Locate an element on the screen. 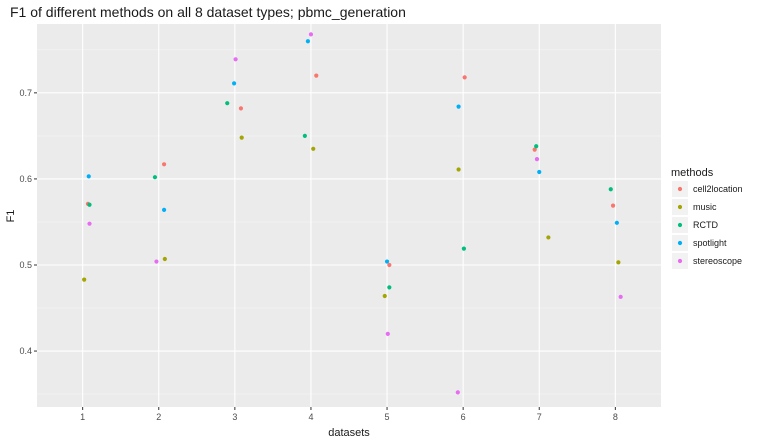 This screenshot has width=769, height=442. legend-title: methods is located at coordinates (692, 173).